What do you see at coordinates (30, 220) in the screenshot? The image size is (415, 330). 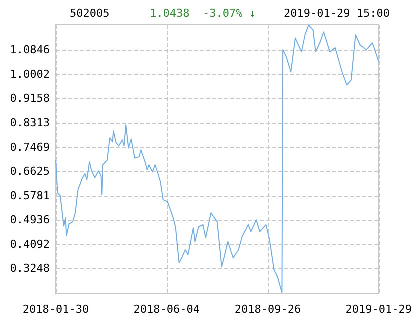 I see `y-tick-label: 0.4936` at bounding box center [30, 220].